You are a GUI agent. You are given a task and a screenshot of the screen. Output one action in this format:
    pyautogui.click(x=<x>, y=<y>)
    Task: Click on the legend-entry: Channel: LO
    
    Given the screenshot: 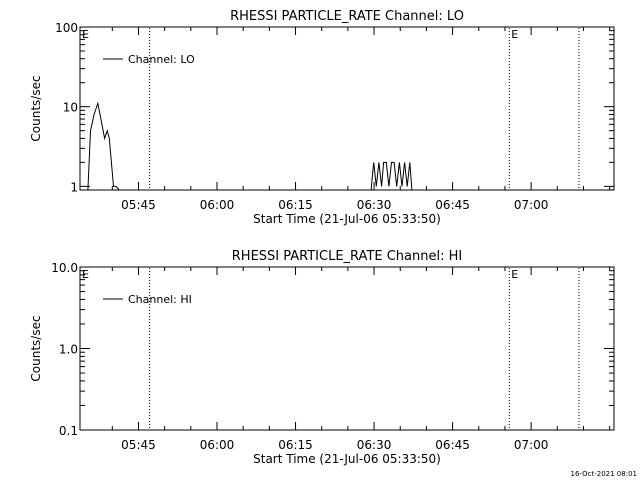 What is the action you would take?
    pyautogui.click(x=161, y=59)
    